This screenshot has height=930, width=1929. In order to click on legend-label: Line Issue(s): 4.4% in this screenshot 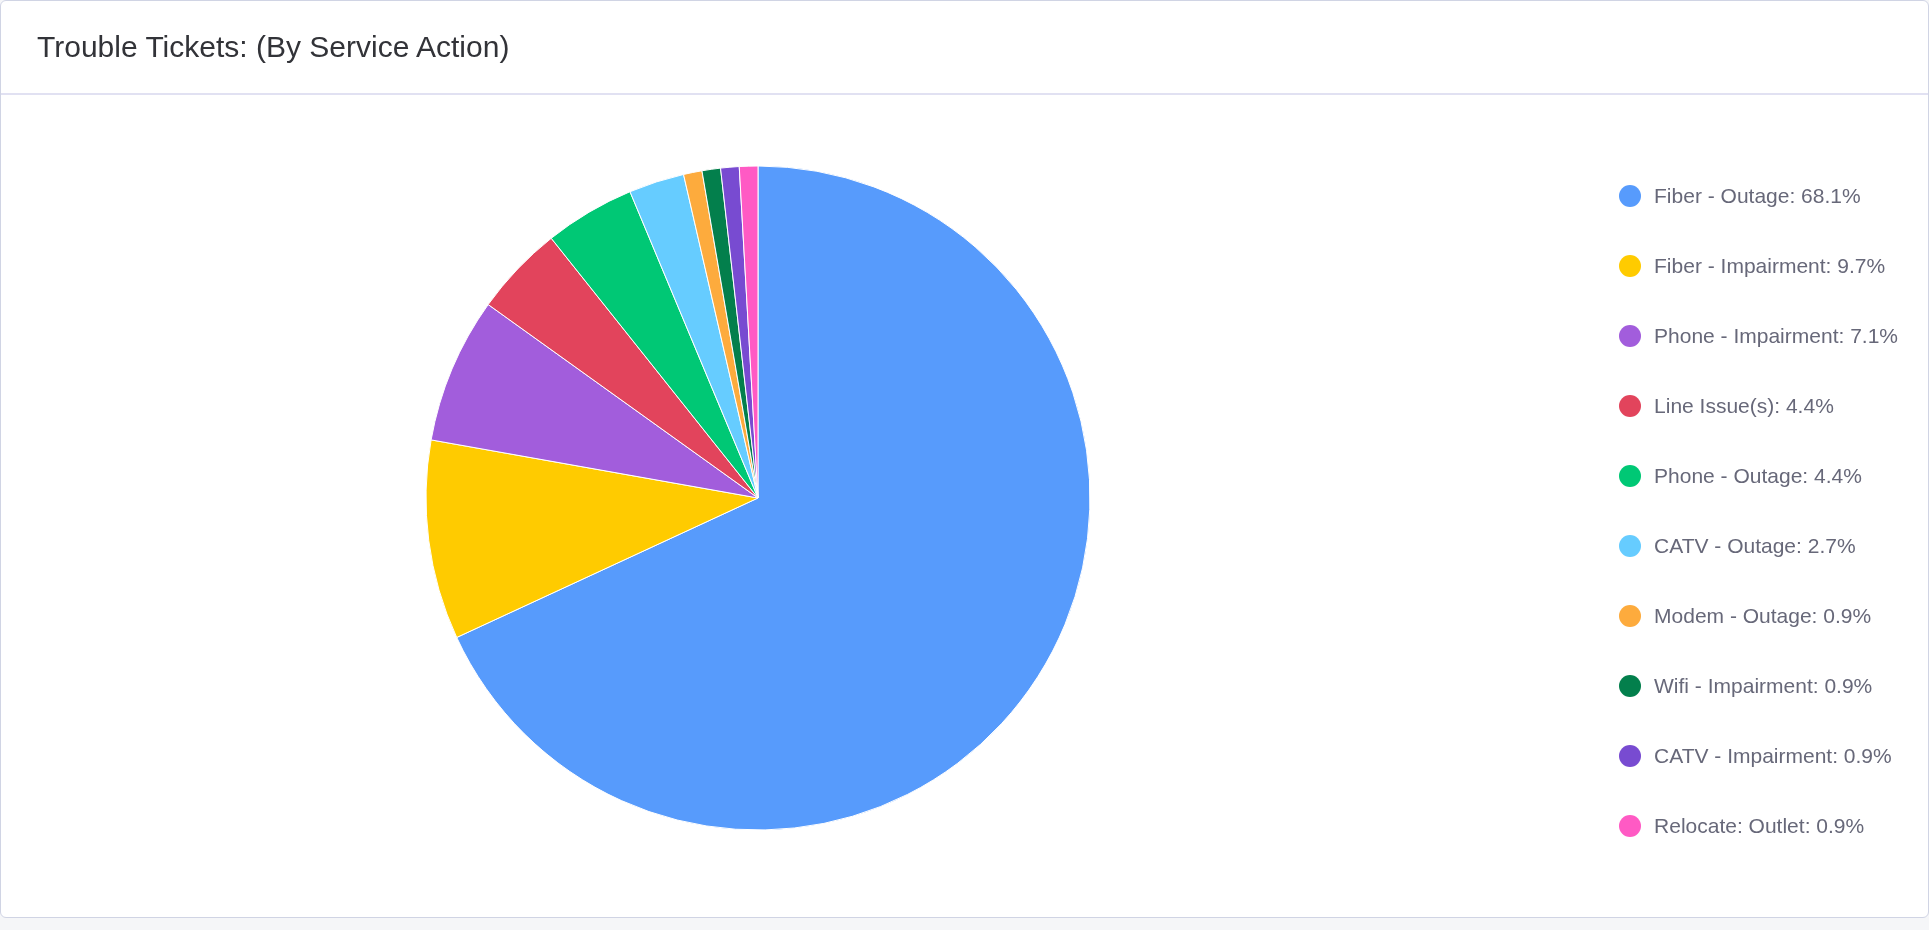, I will do `click(1744, 406)`.